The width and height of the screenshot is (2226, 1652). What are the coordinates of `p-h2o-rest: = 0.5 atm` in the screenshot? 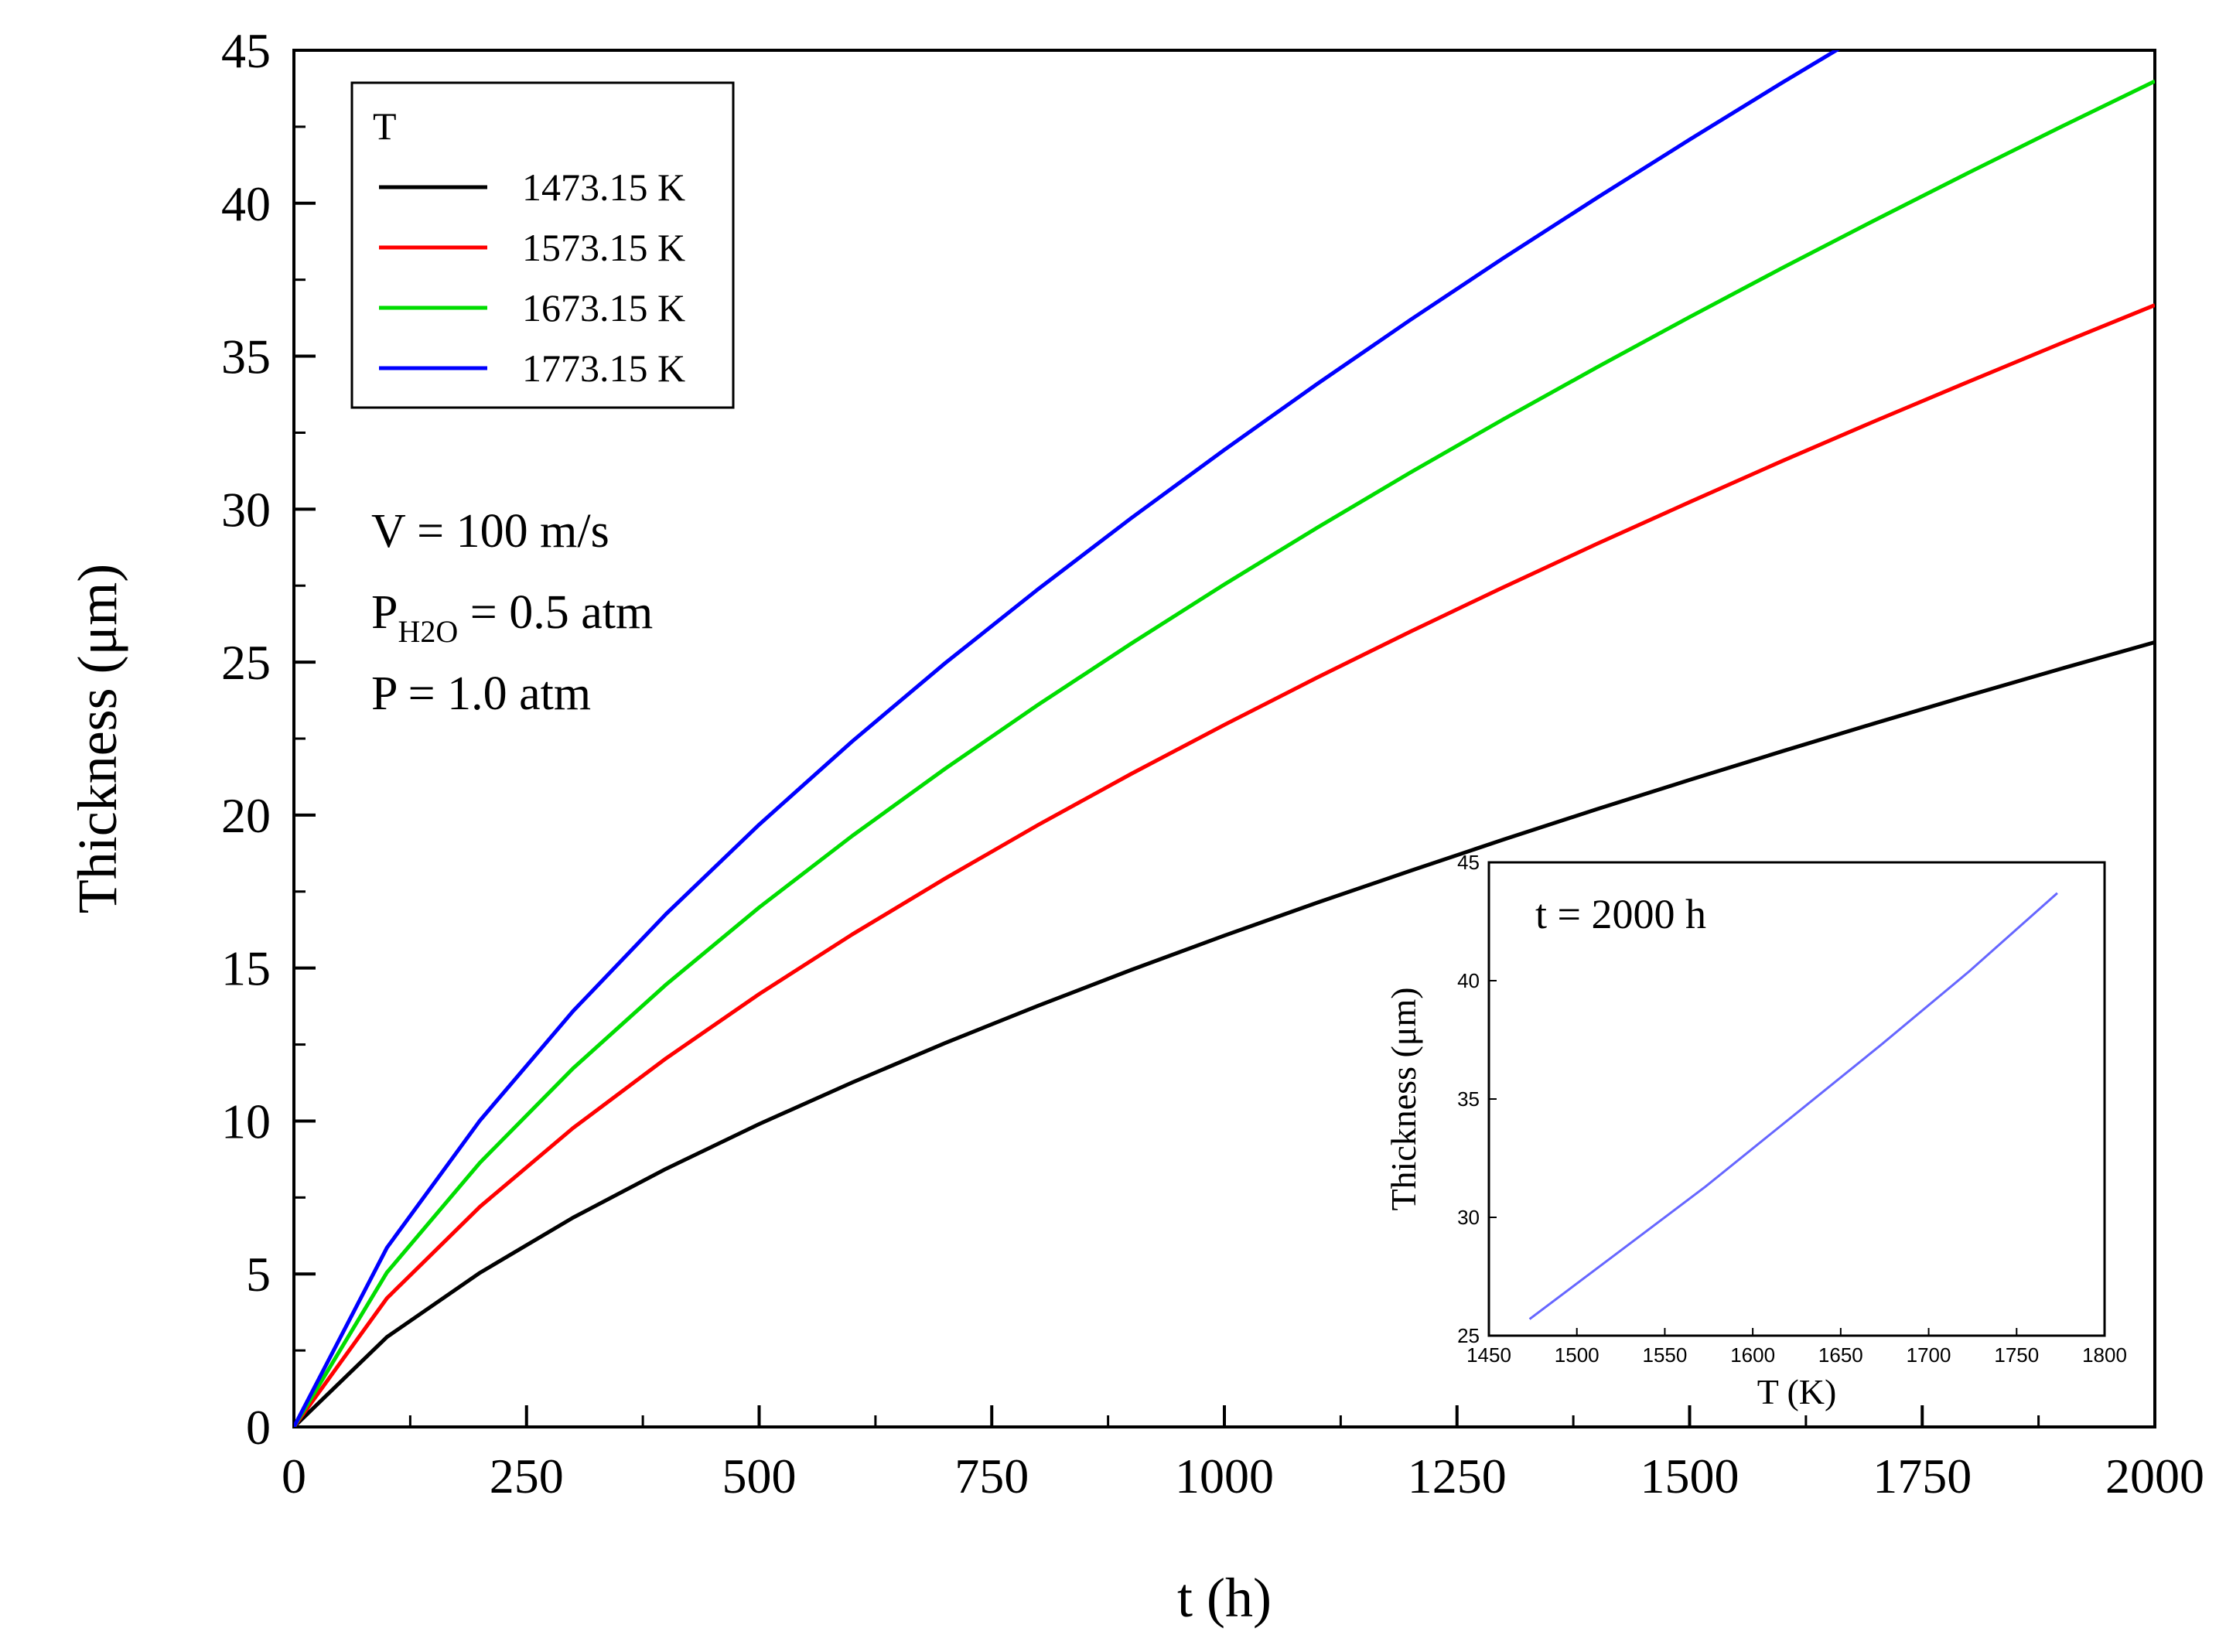 It's located at (556, 612).